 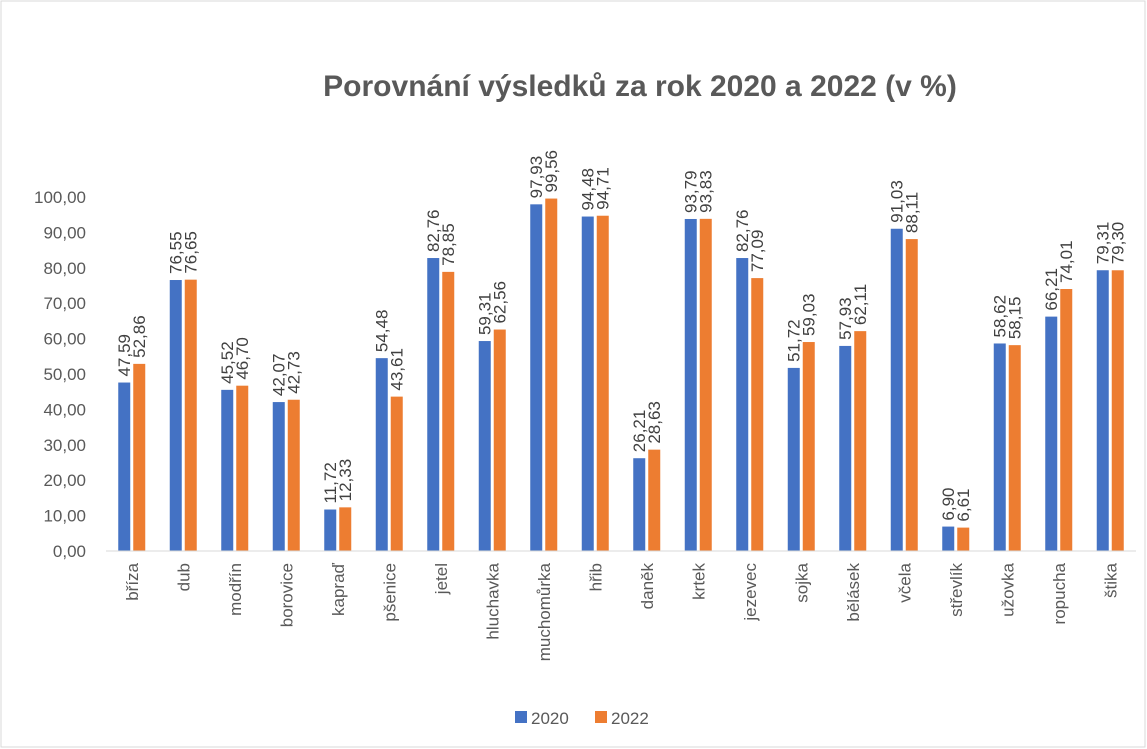 What do you see at coordinates (191, 252) in the screenshot?
I see `data-label: 76,65` at bounding box center [191, 252].